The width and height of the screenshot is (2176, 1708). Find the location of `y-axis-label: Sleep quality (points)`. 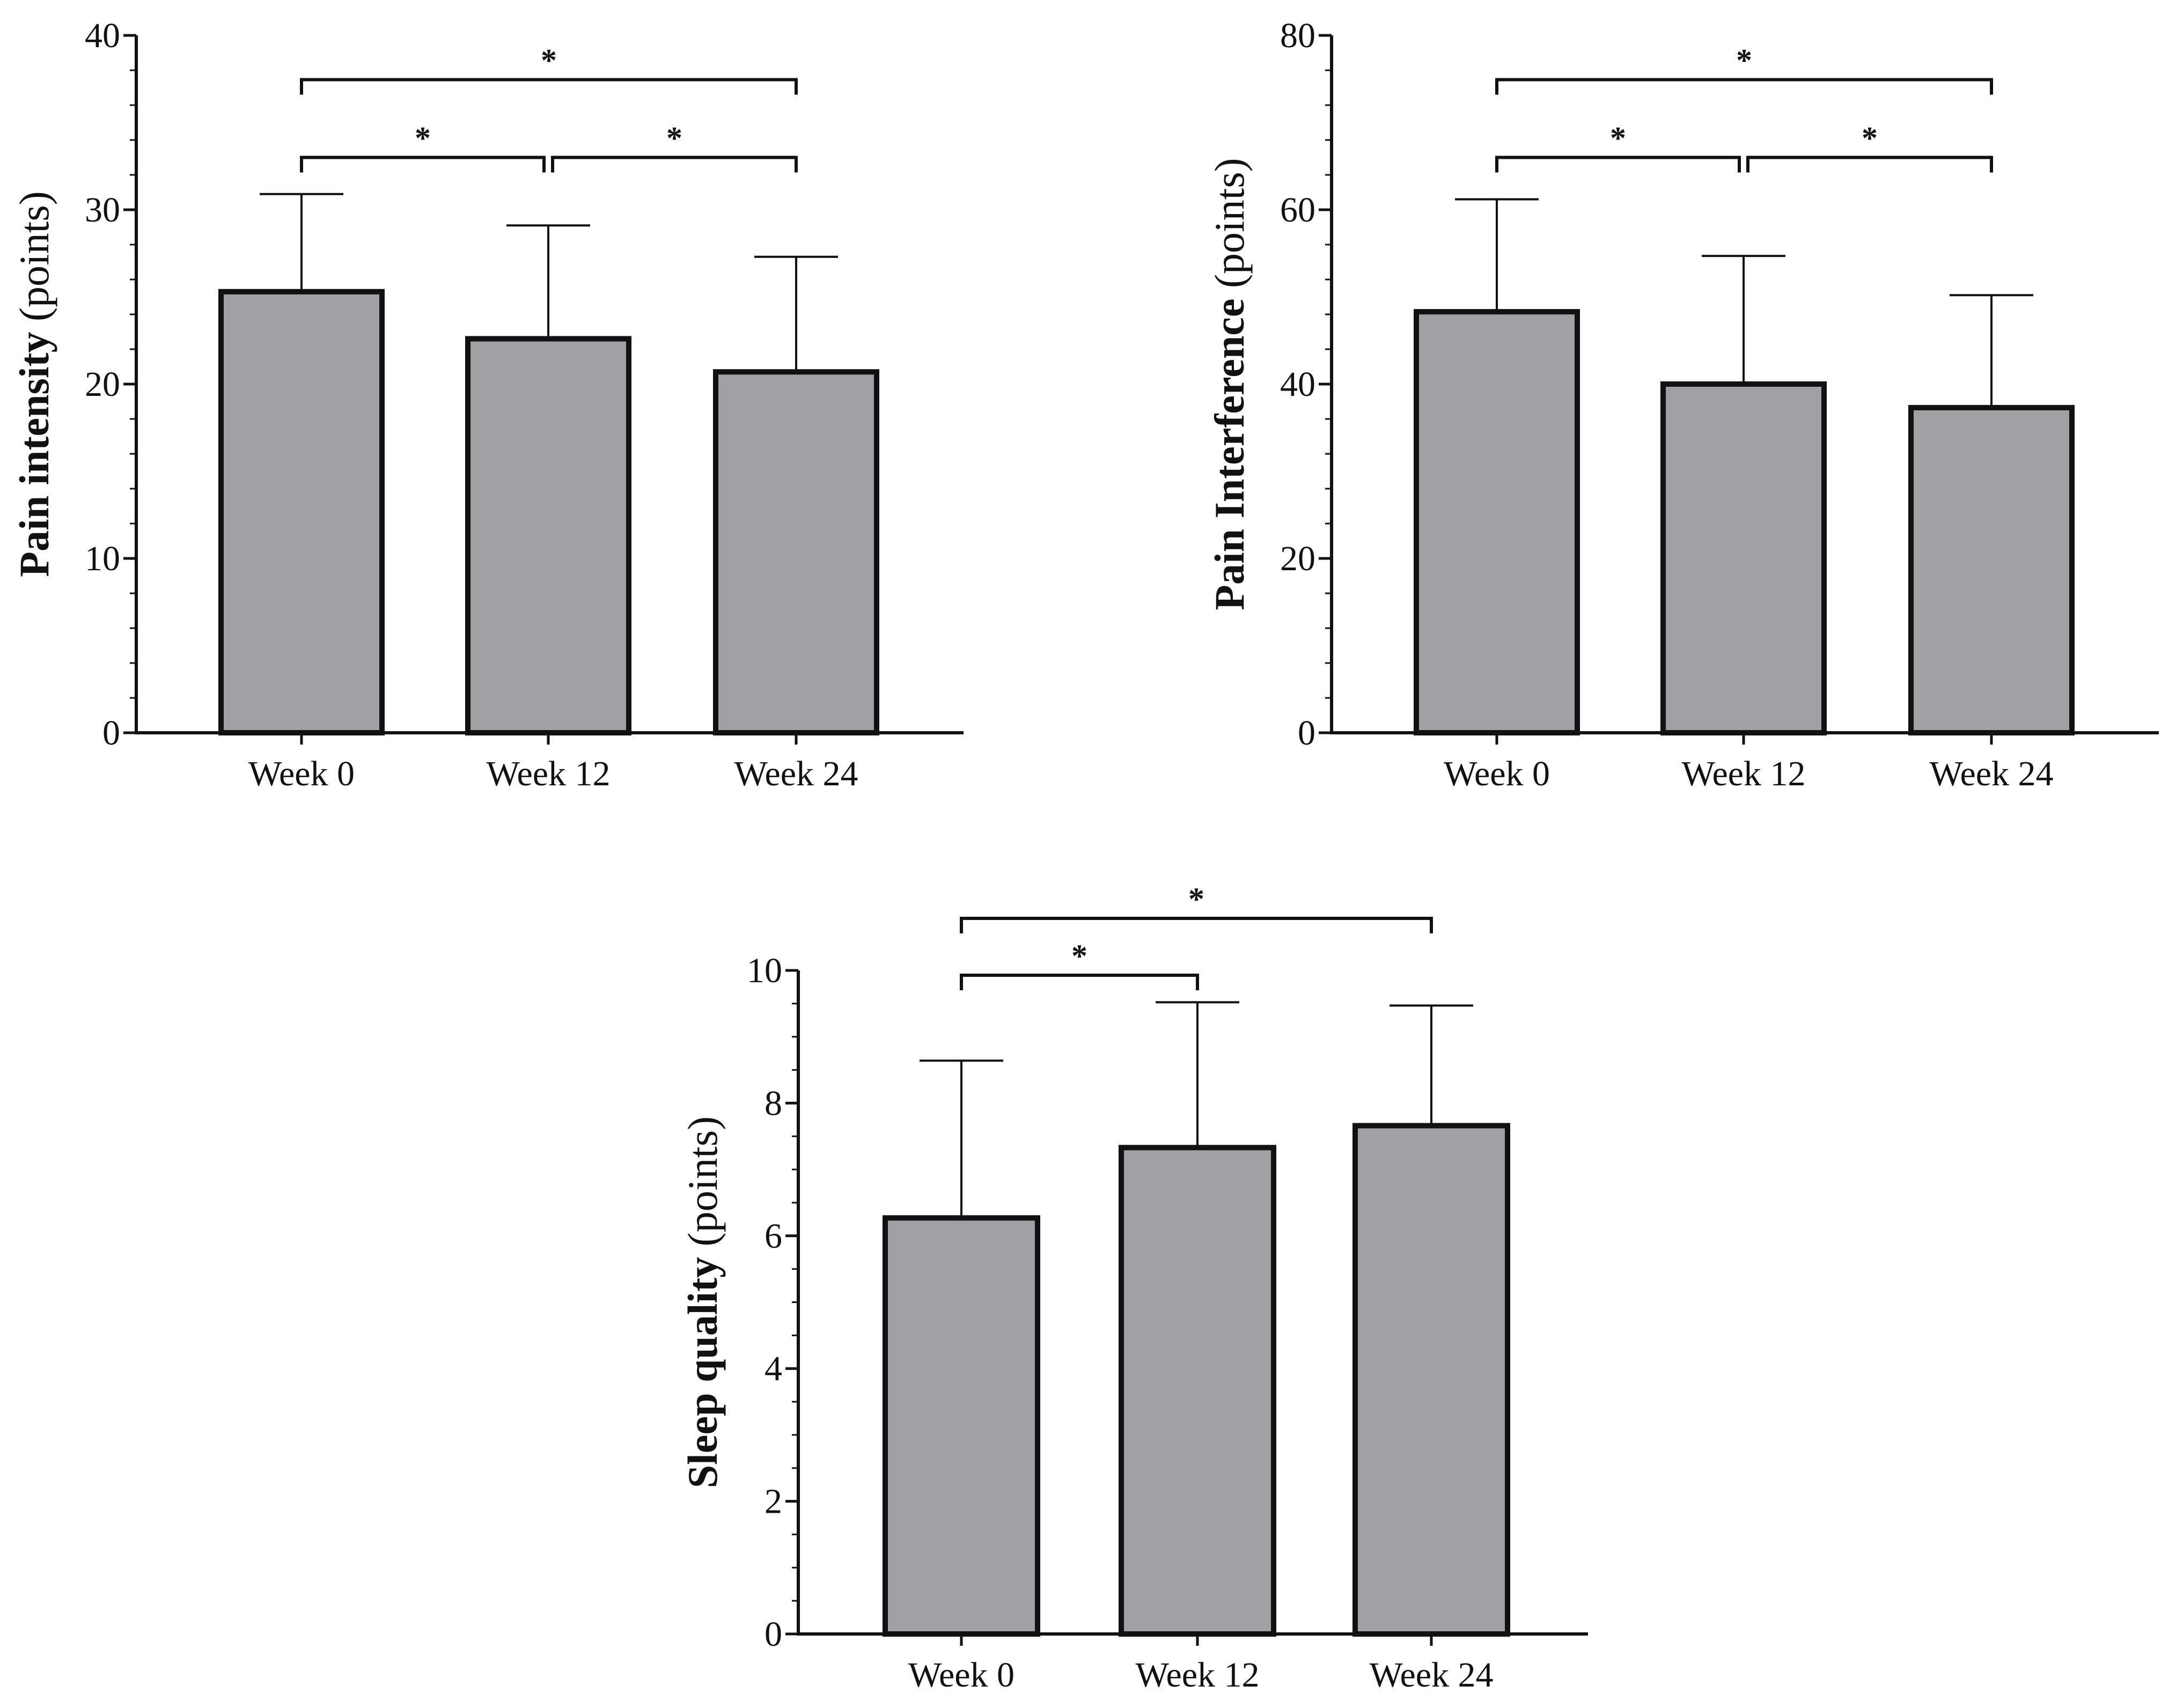

y-axis-label: Sleep quality (points) is located at coordinates (702, 1302).